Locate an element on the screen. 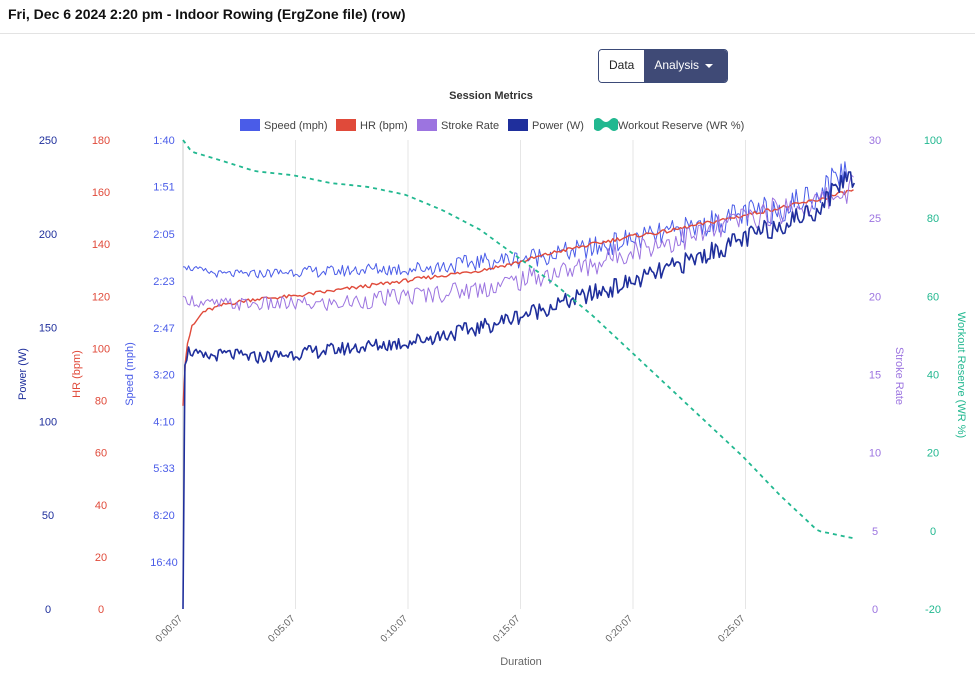 This screenshot has width=975, height=674. power-axis-title: Power (W) is located at coordinates (23, 374).